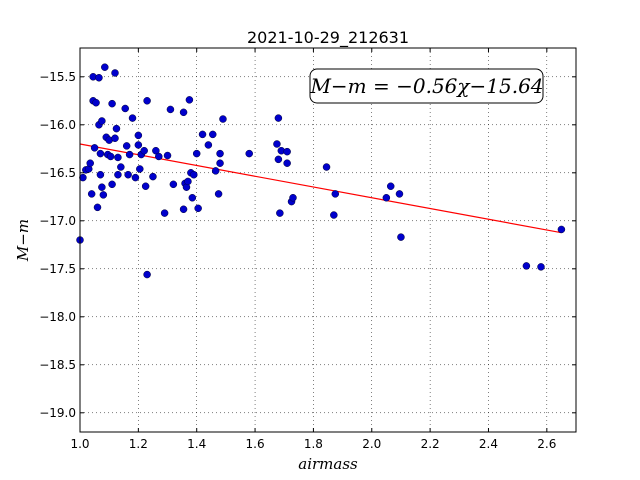 Image resolution: width=640 pixels, height=480 pixels. I want to click on x-tick-label: 1.0, so click(79, 444).